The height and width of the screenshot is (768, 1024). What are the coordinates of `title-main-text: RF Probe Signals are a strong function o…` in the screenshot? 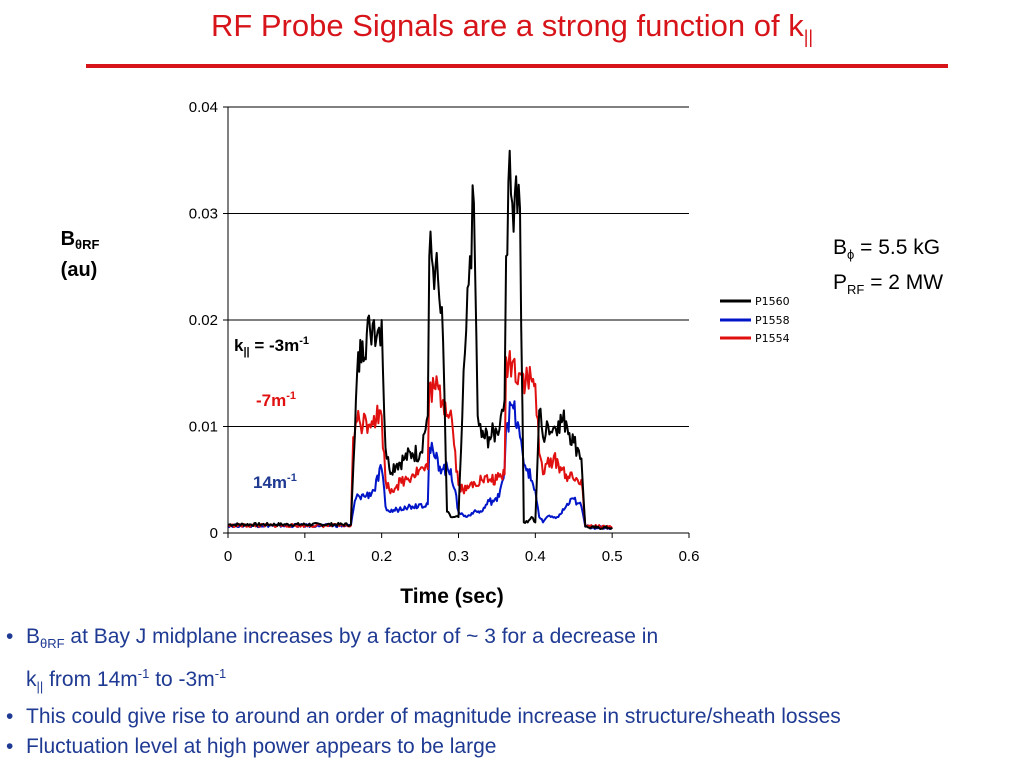 It's located at (507, 25).